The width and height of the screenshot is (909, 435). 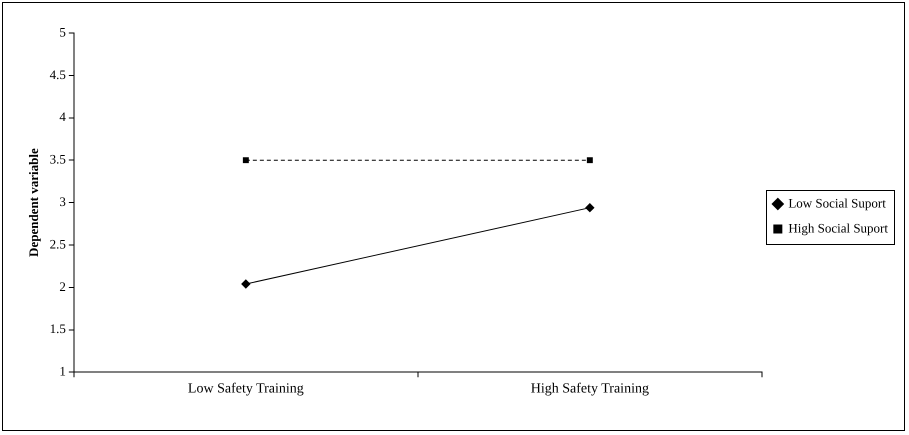 What do you see at coordinates (34, 202) in the screenshot?
I see `y-axis-title: Dependent variable` at bounding box center [34, 202].